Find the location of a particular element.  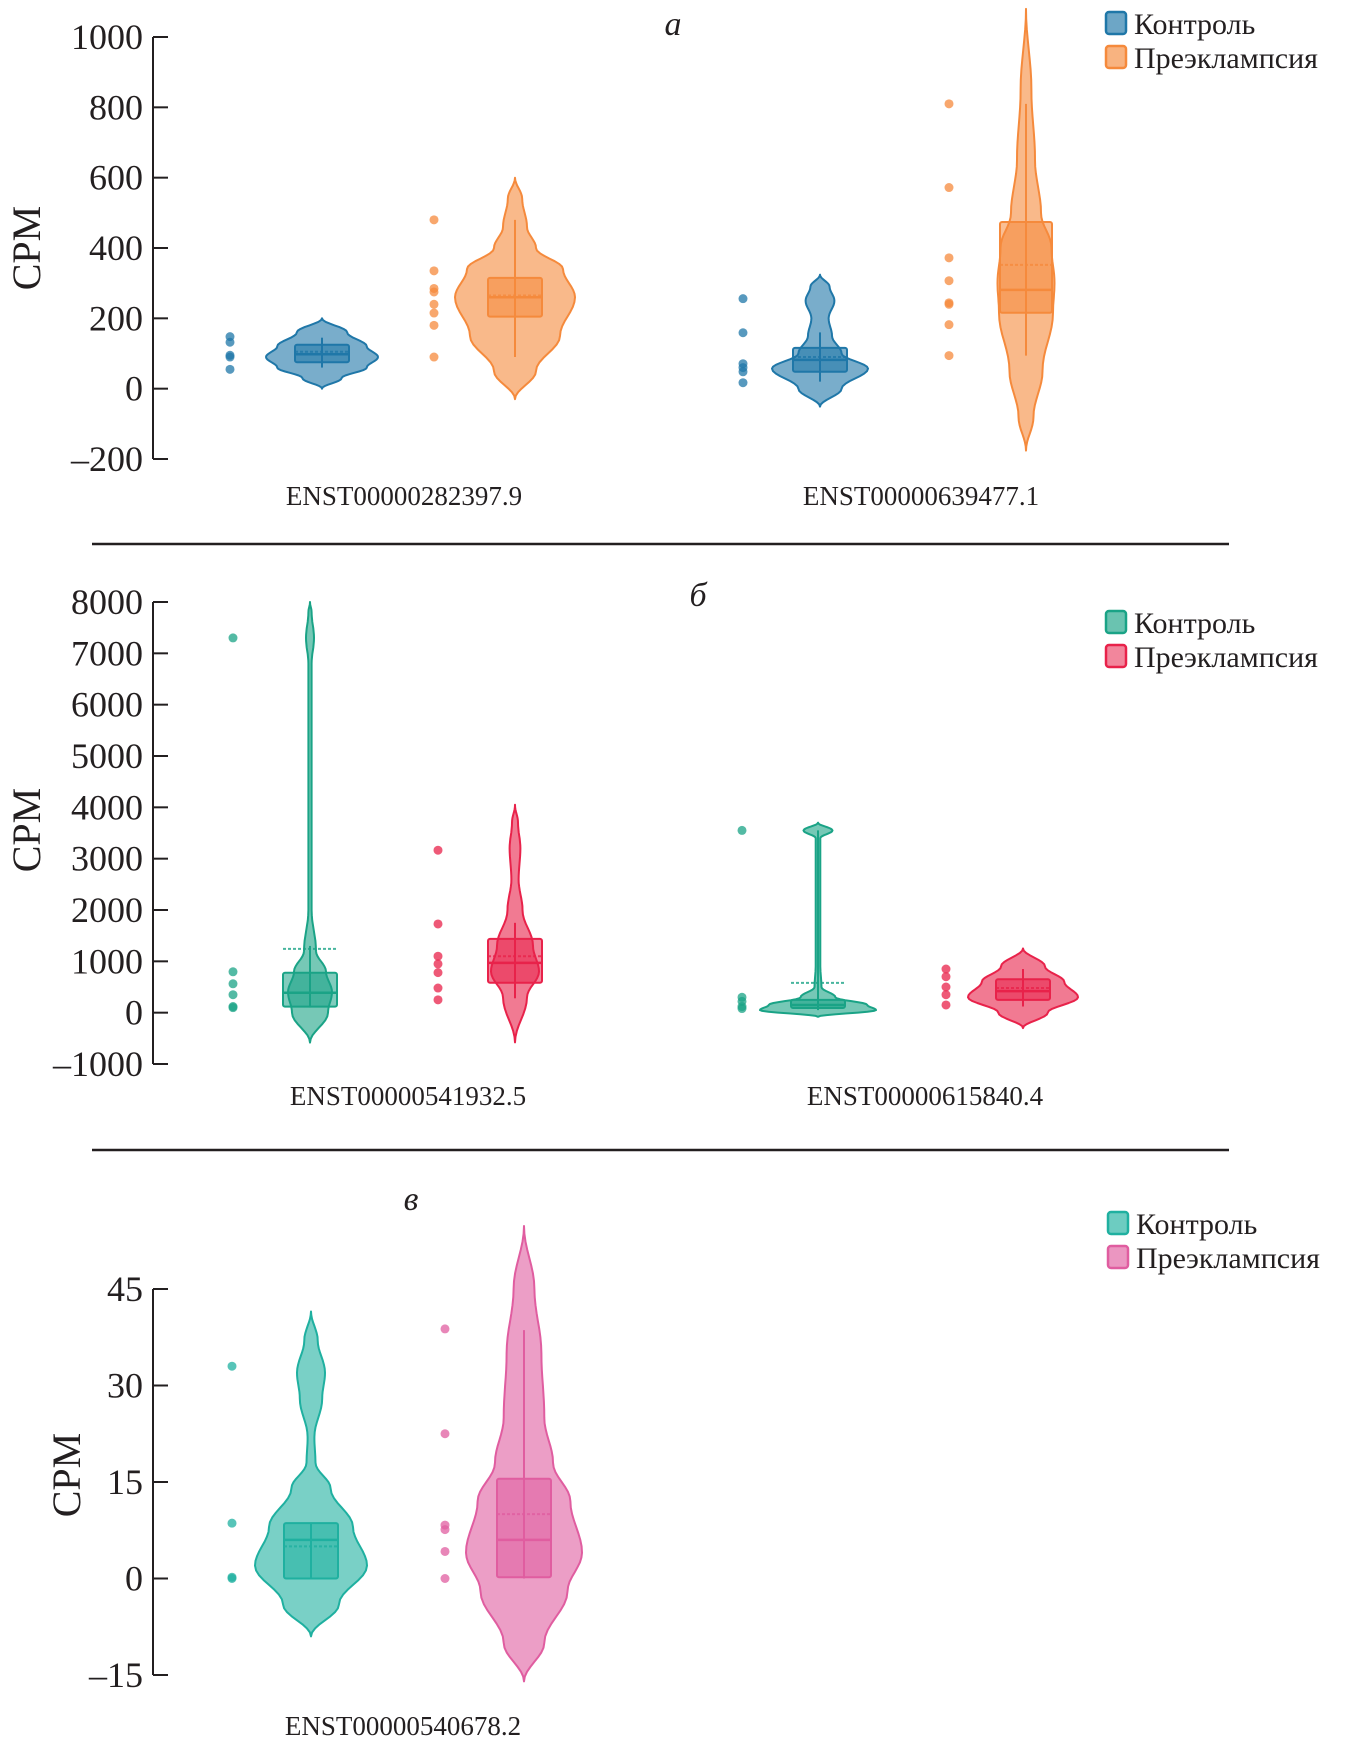

y-tick-label: 400 is located at coordinates (116, 248).